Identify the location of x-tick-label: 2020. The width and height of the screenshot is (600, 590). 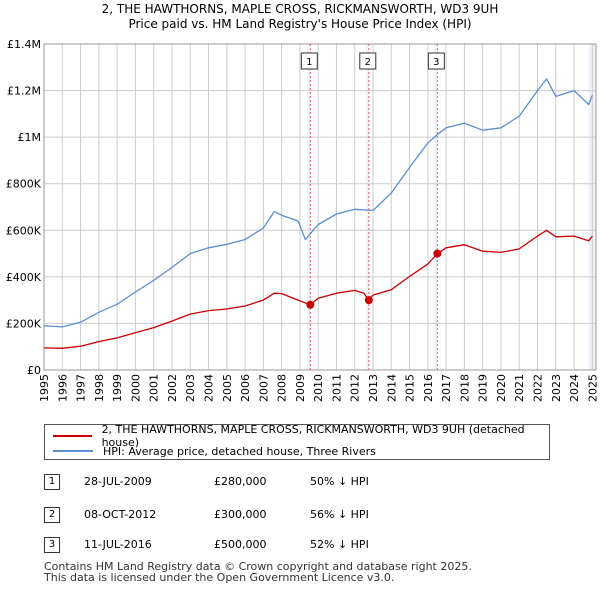
(501, 388).